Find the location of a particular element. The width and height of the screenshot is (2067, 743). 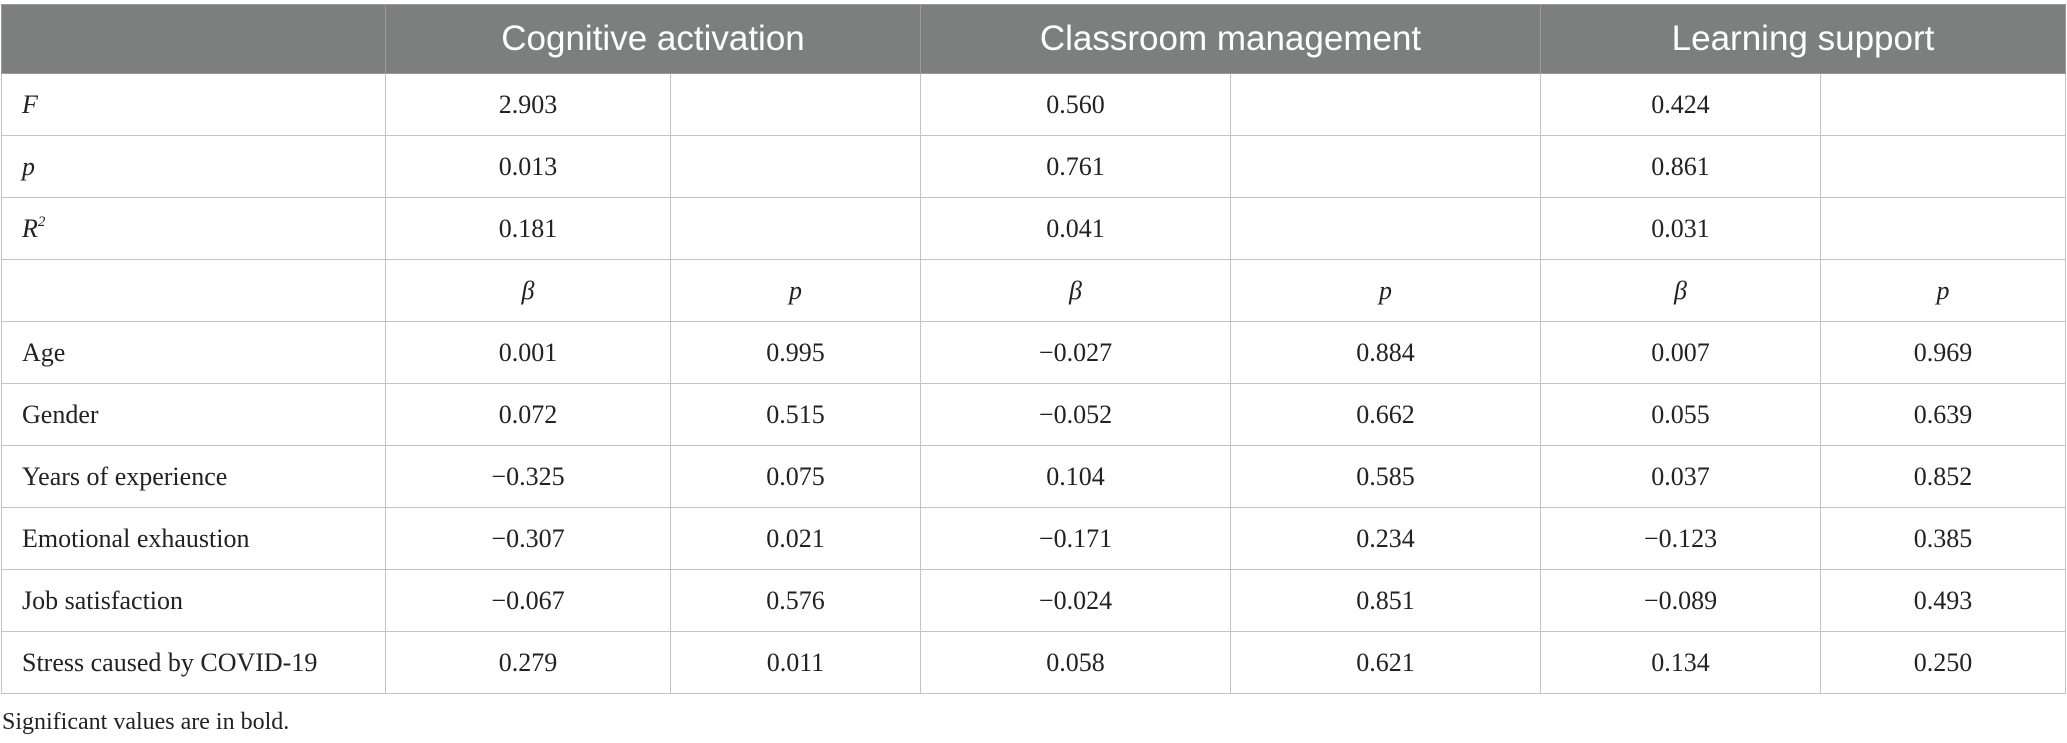

table-footnote: Significant values are in bold. is located at coordinates (146, 722).